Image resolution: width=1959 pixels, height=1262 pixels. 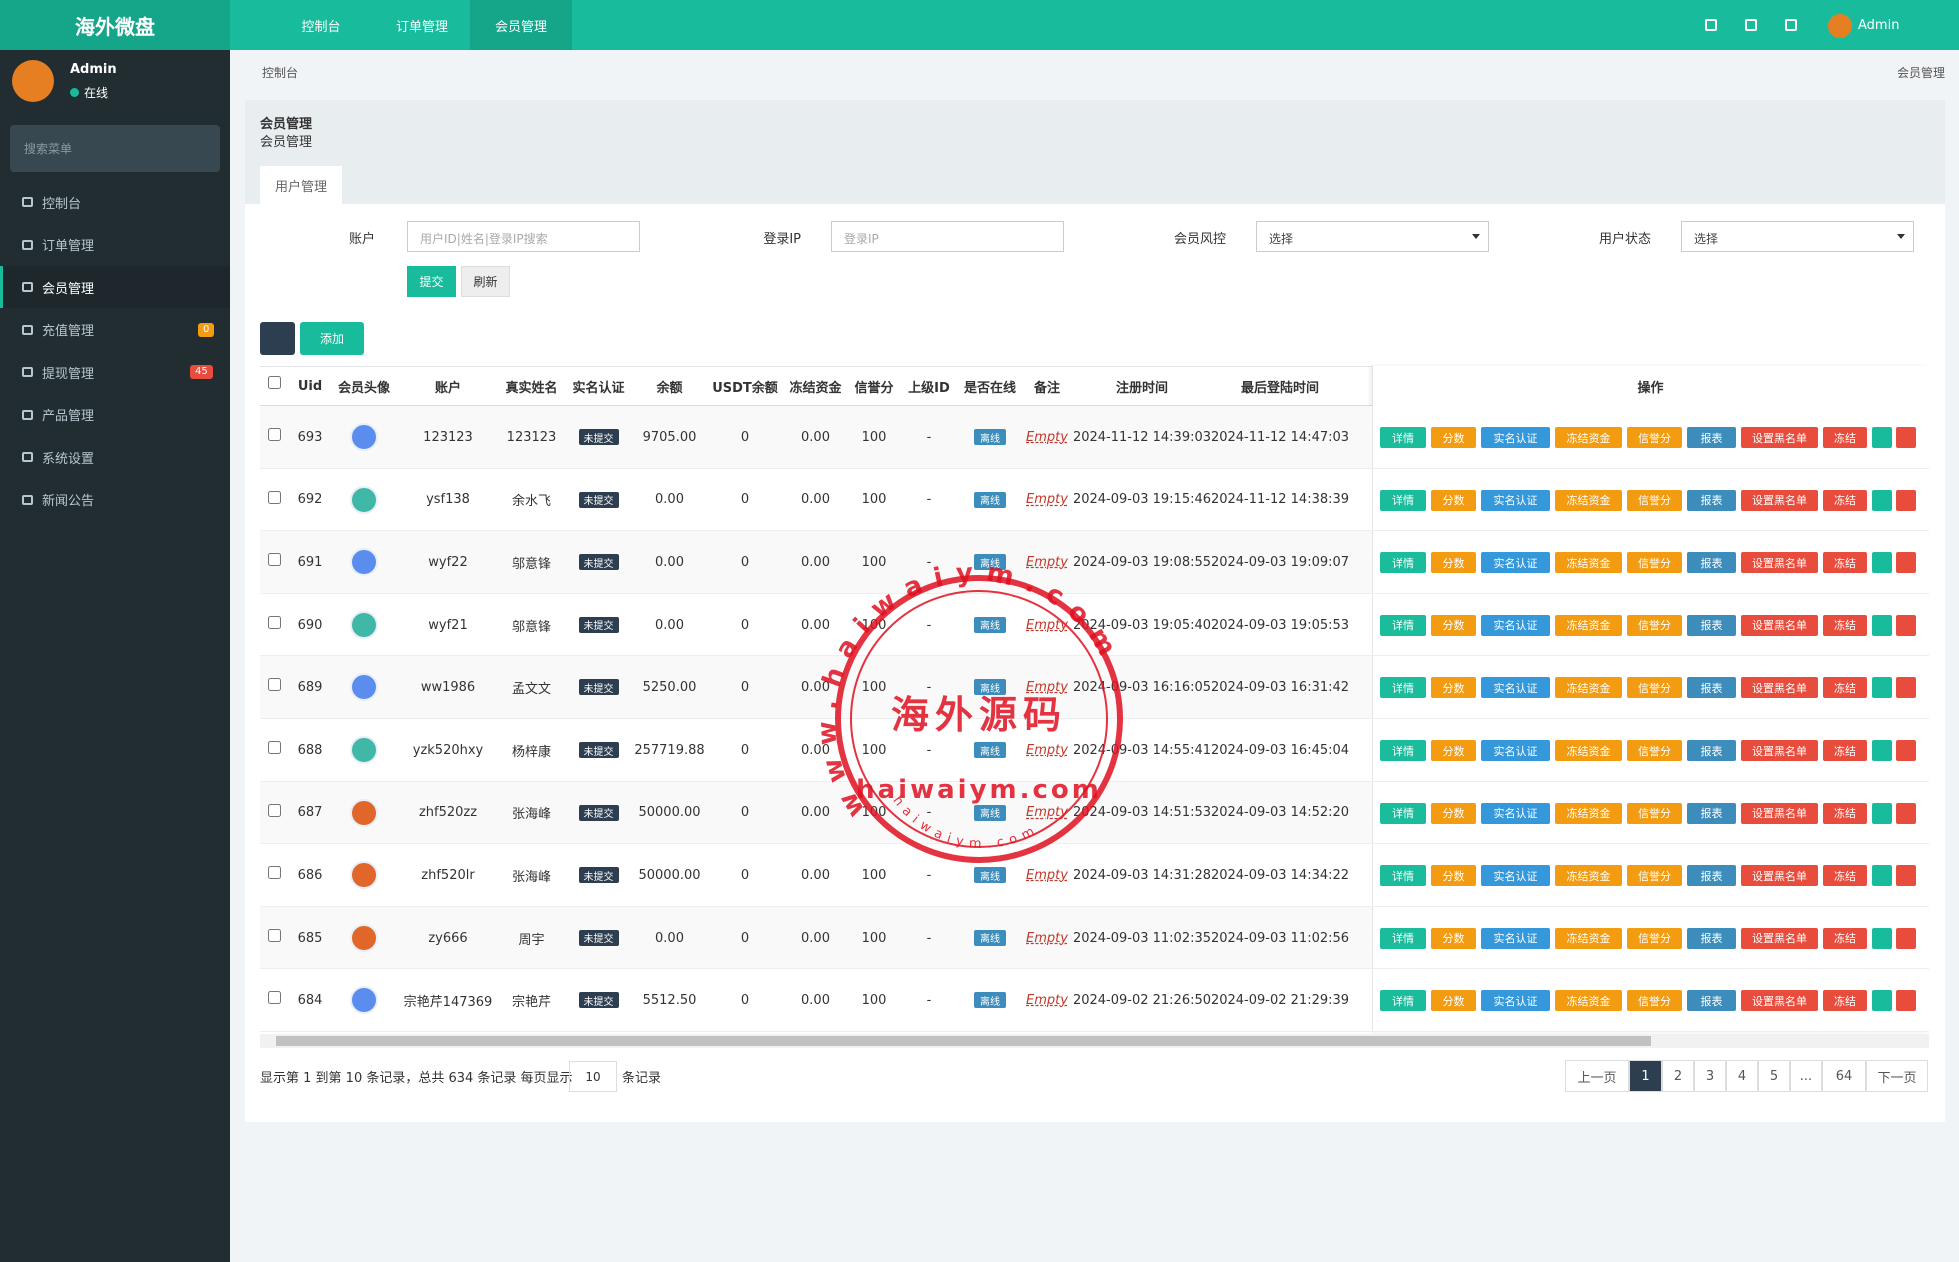 What do you see at coordinates (1742, 1076) in the screenshot?
I see `page-button: 4` at bounding box center [1742, 1076].